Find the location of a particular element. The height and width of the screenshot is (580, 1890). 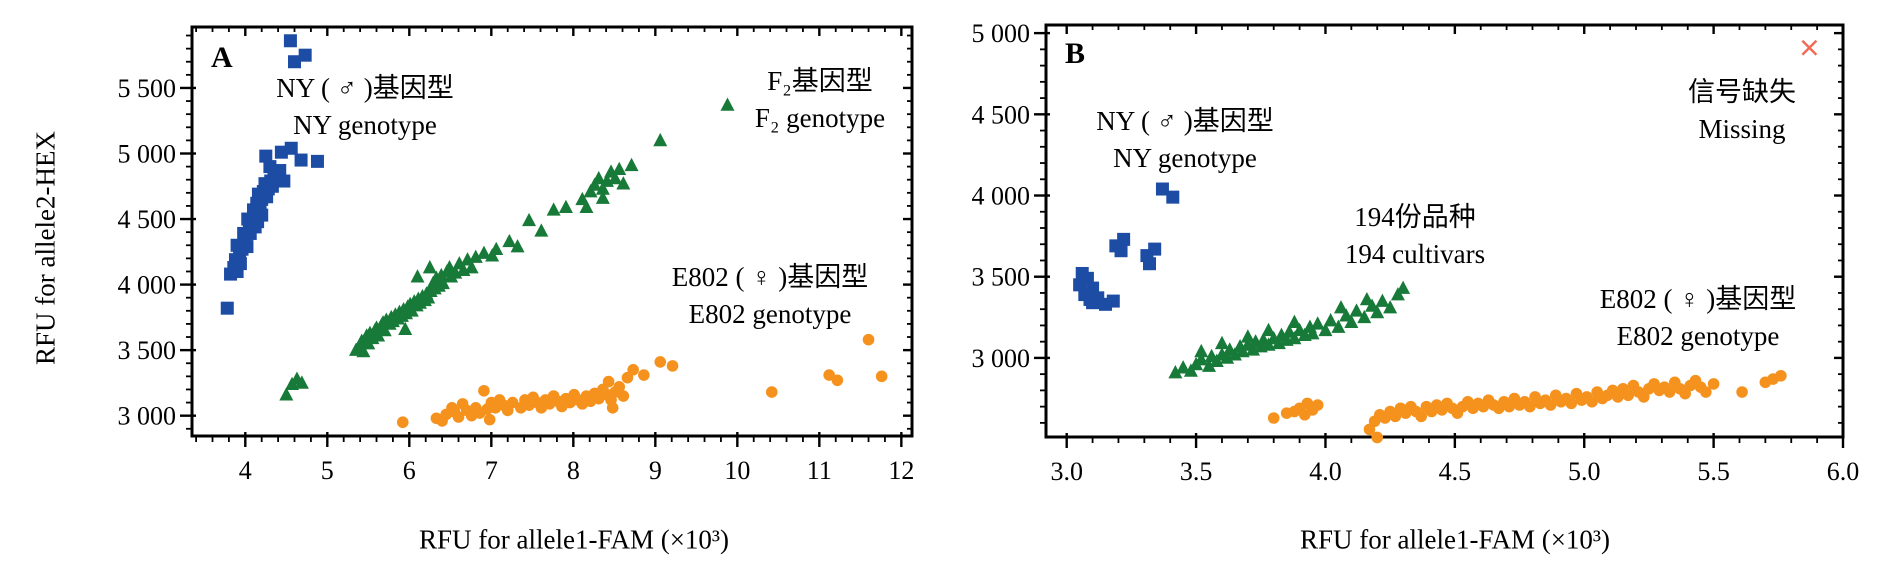

label-line-en: Missing is located at coordinates (1742, 129).